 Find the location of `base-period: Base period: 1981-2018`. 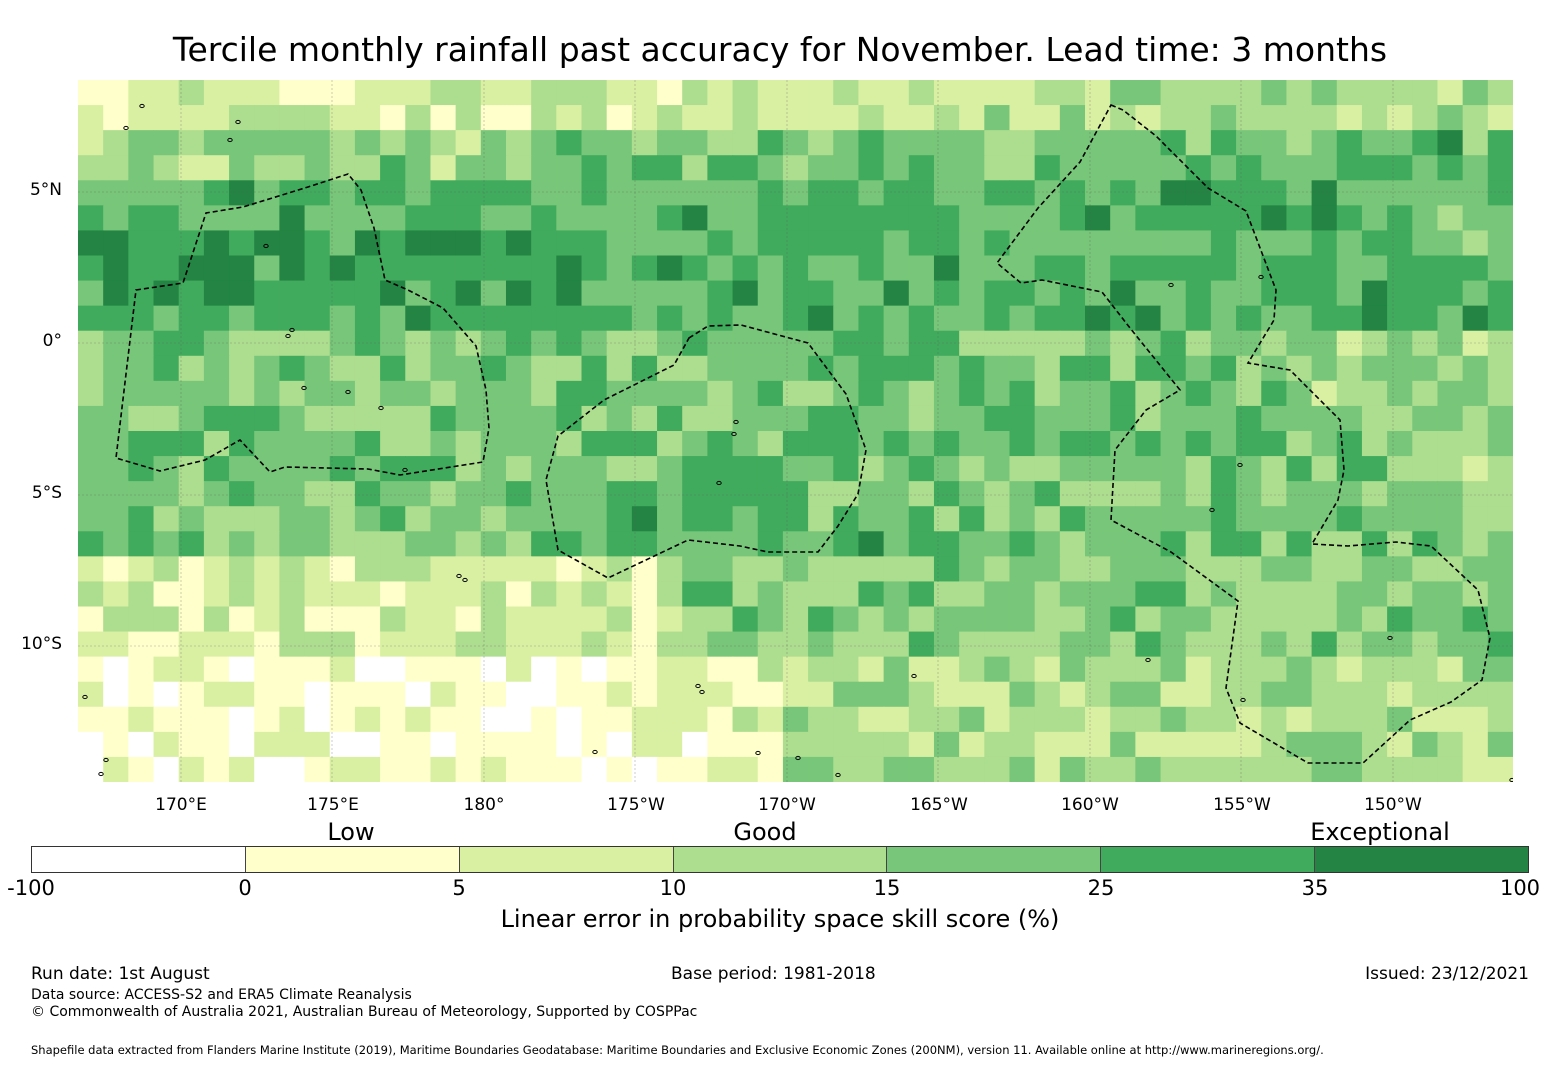

base-period: Base period: 1981-2018 is located at coordinates (773, 974).